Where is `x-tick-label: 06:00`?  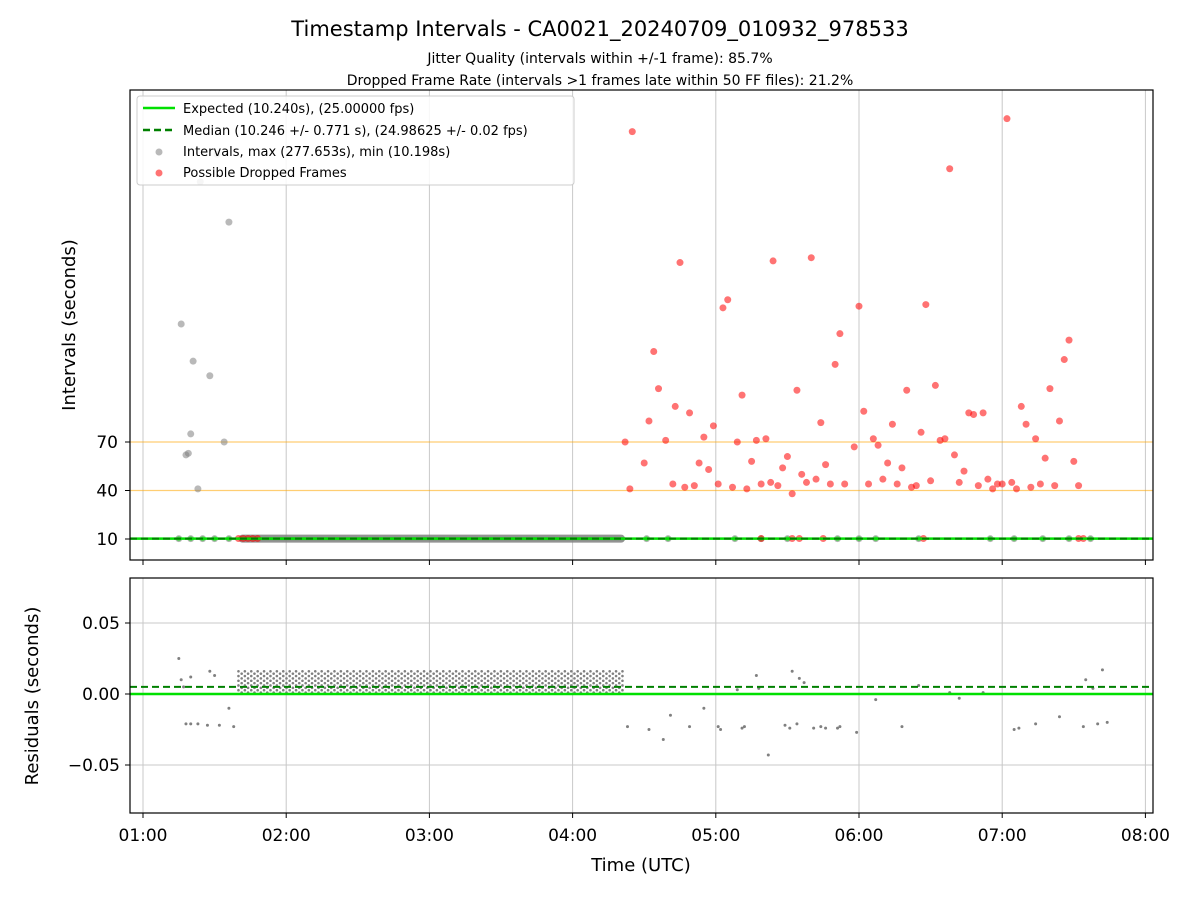 x-tick-label: 06:00 is located at coordinates (859, 836).